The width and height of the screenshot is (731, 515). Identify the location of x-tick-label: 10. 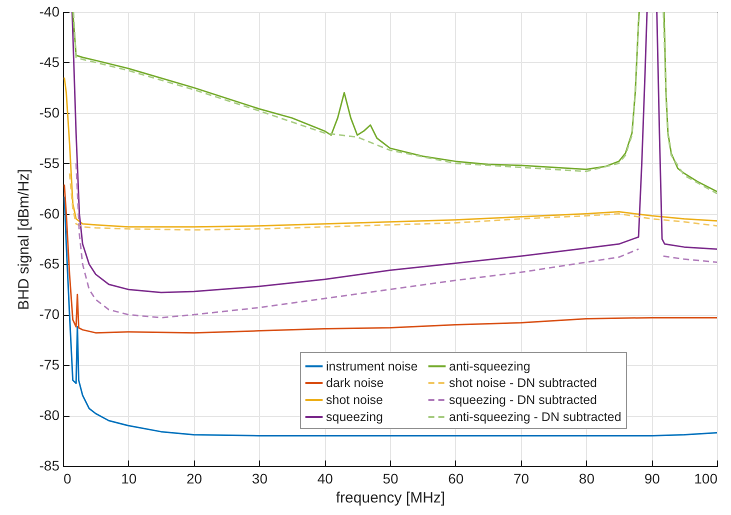
(129, 478).